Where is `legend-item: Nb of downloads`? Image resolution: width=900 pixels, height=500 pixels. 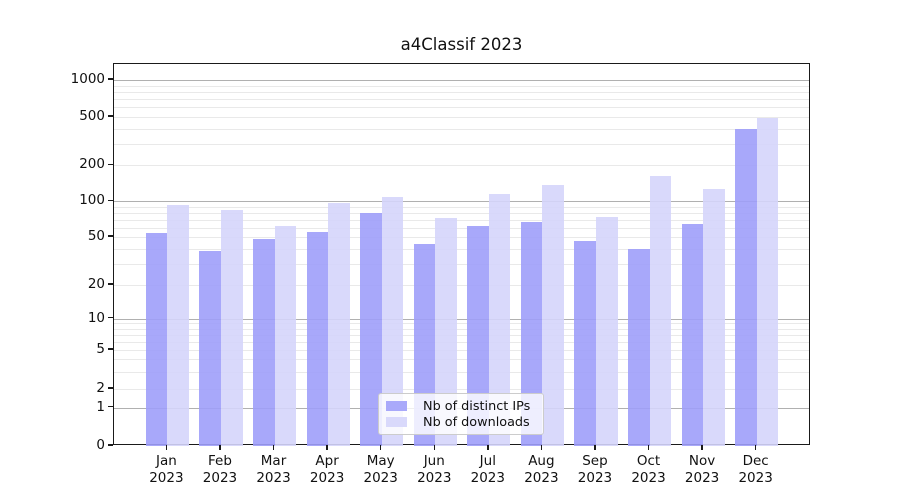
legend-item: Nb of downloads is located at coordinates (460, 422).